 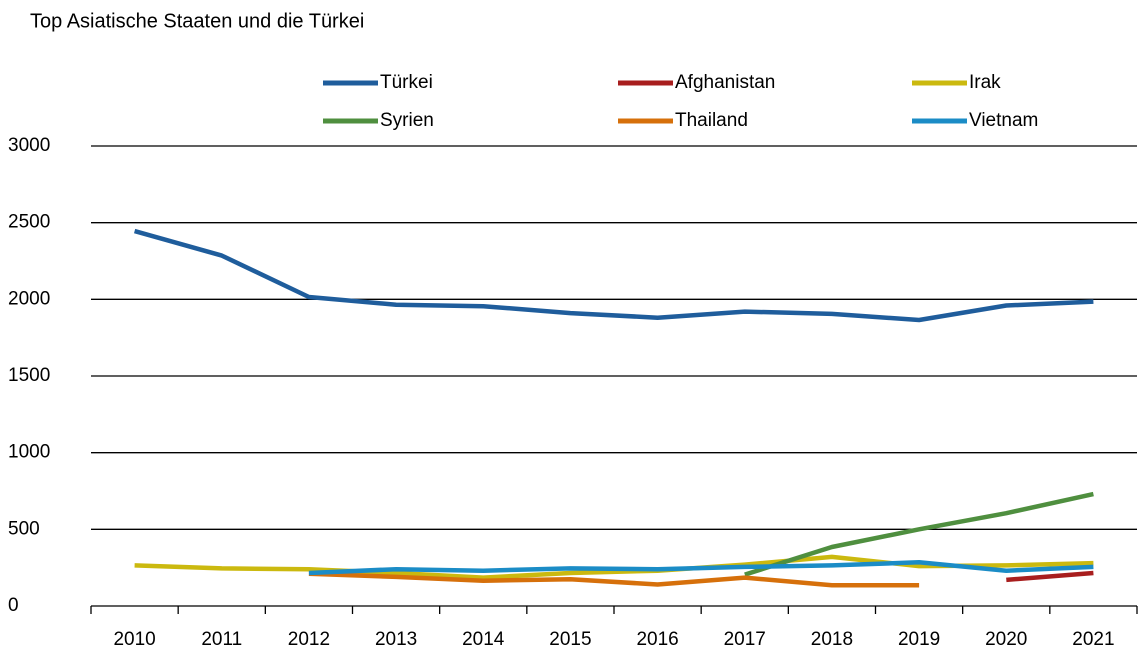 I want to click on y-tick-label: 500, so click(x=24, y=528).